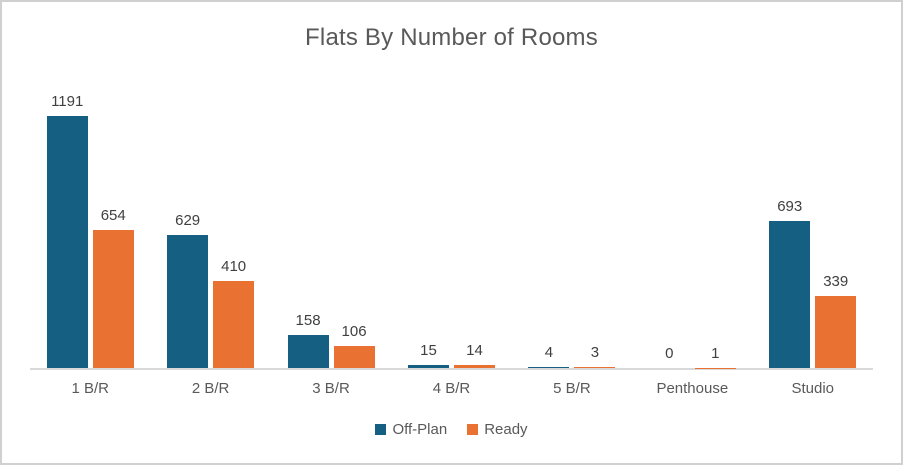 The width and height of the screenshot is (903, 465). Describe the element at coordinates (67, 230) in the screenshot. I see `bar-off-plan: 1191` at that location.